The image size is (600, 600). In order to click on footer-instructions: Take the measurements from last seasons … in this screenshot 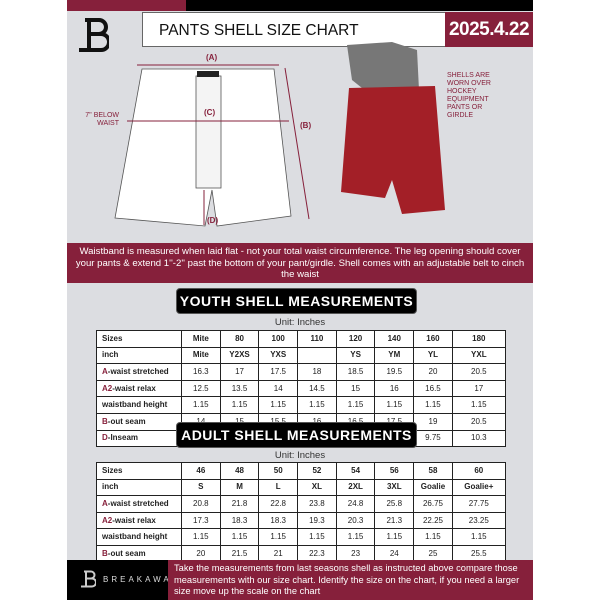, I will do `click(350, 580)`.